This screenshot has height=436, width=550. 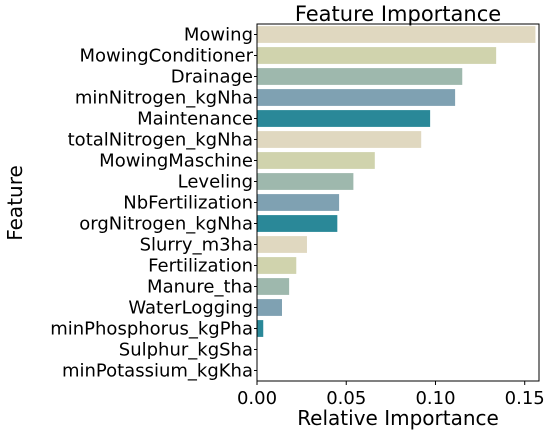 What do you see at coordinates (398, 14) in the screenshot?
I see `chart-title: Feature Importance` at bounding box center [398, 14].